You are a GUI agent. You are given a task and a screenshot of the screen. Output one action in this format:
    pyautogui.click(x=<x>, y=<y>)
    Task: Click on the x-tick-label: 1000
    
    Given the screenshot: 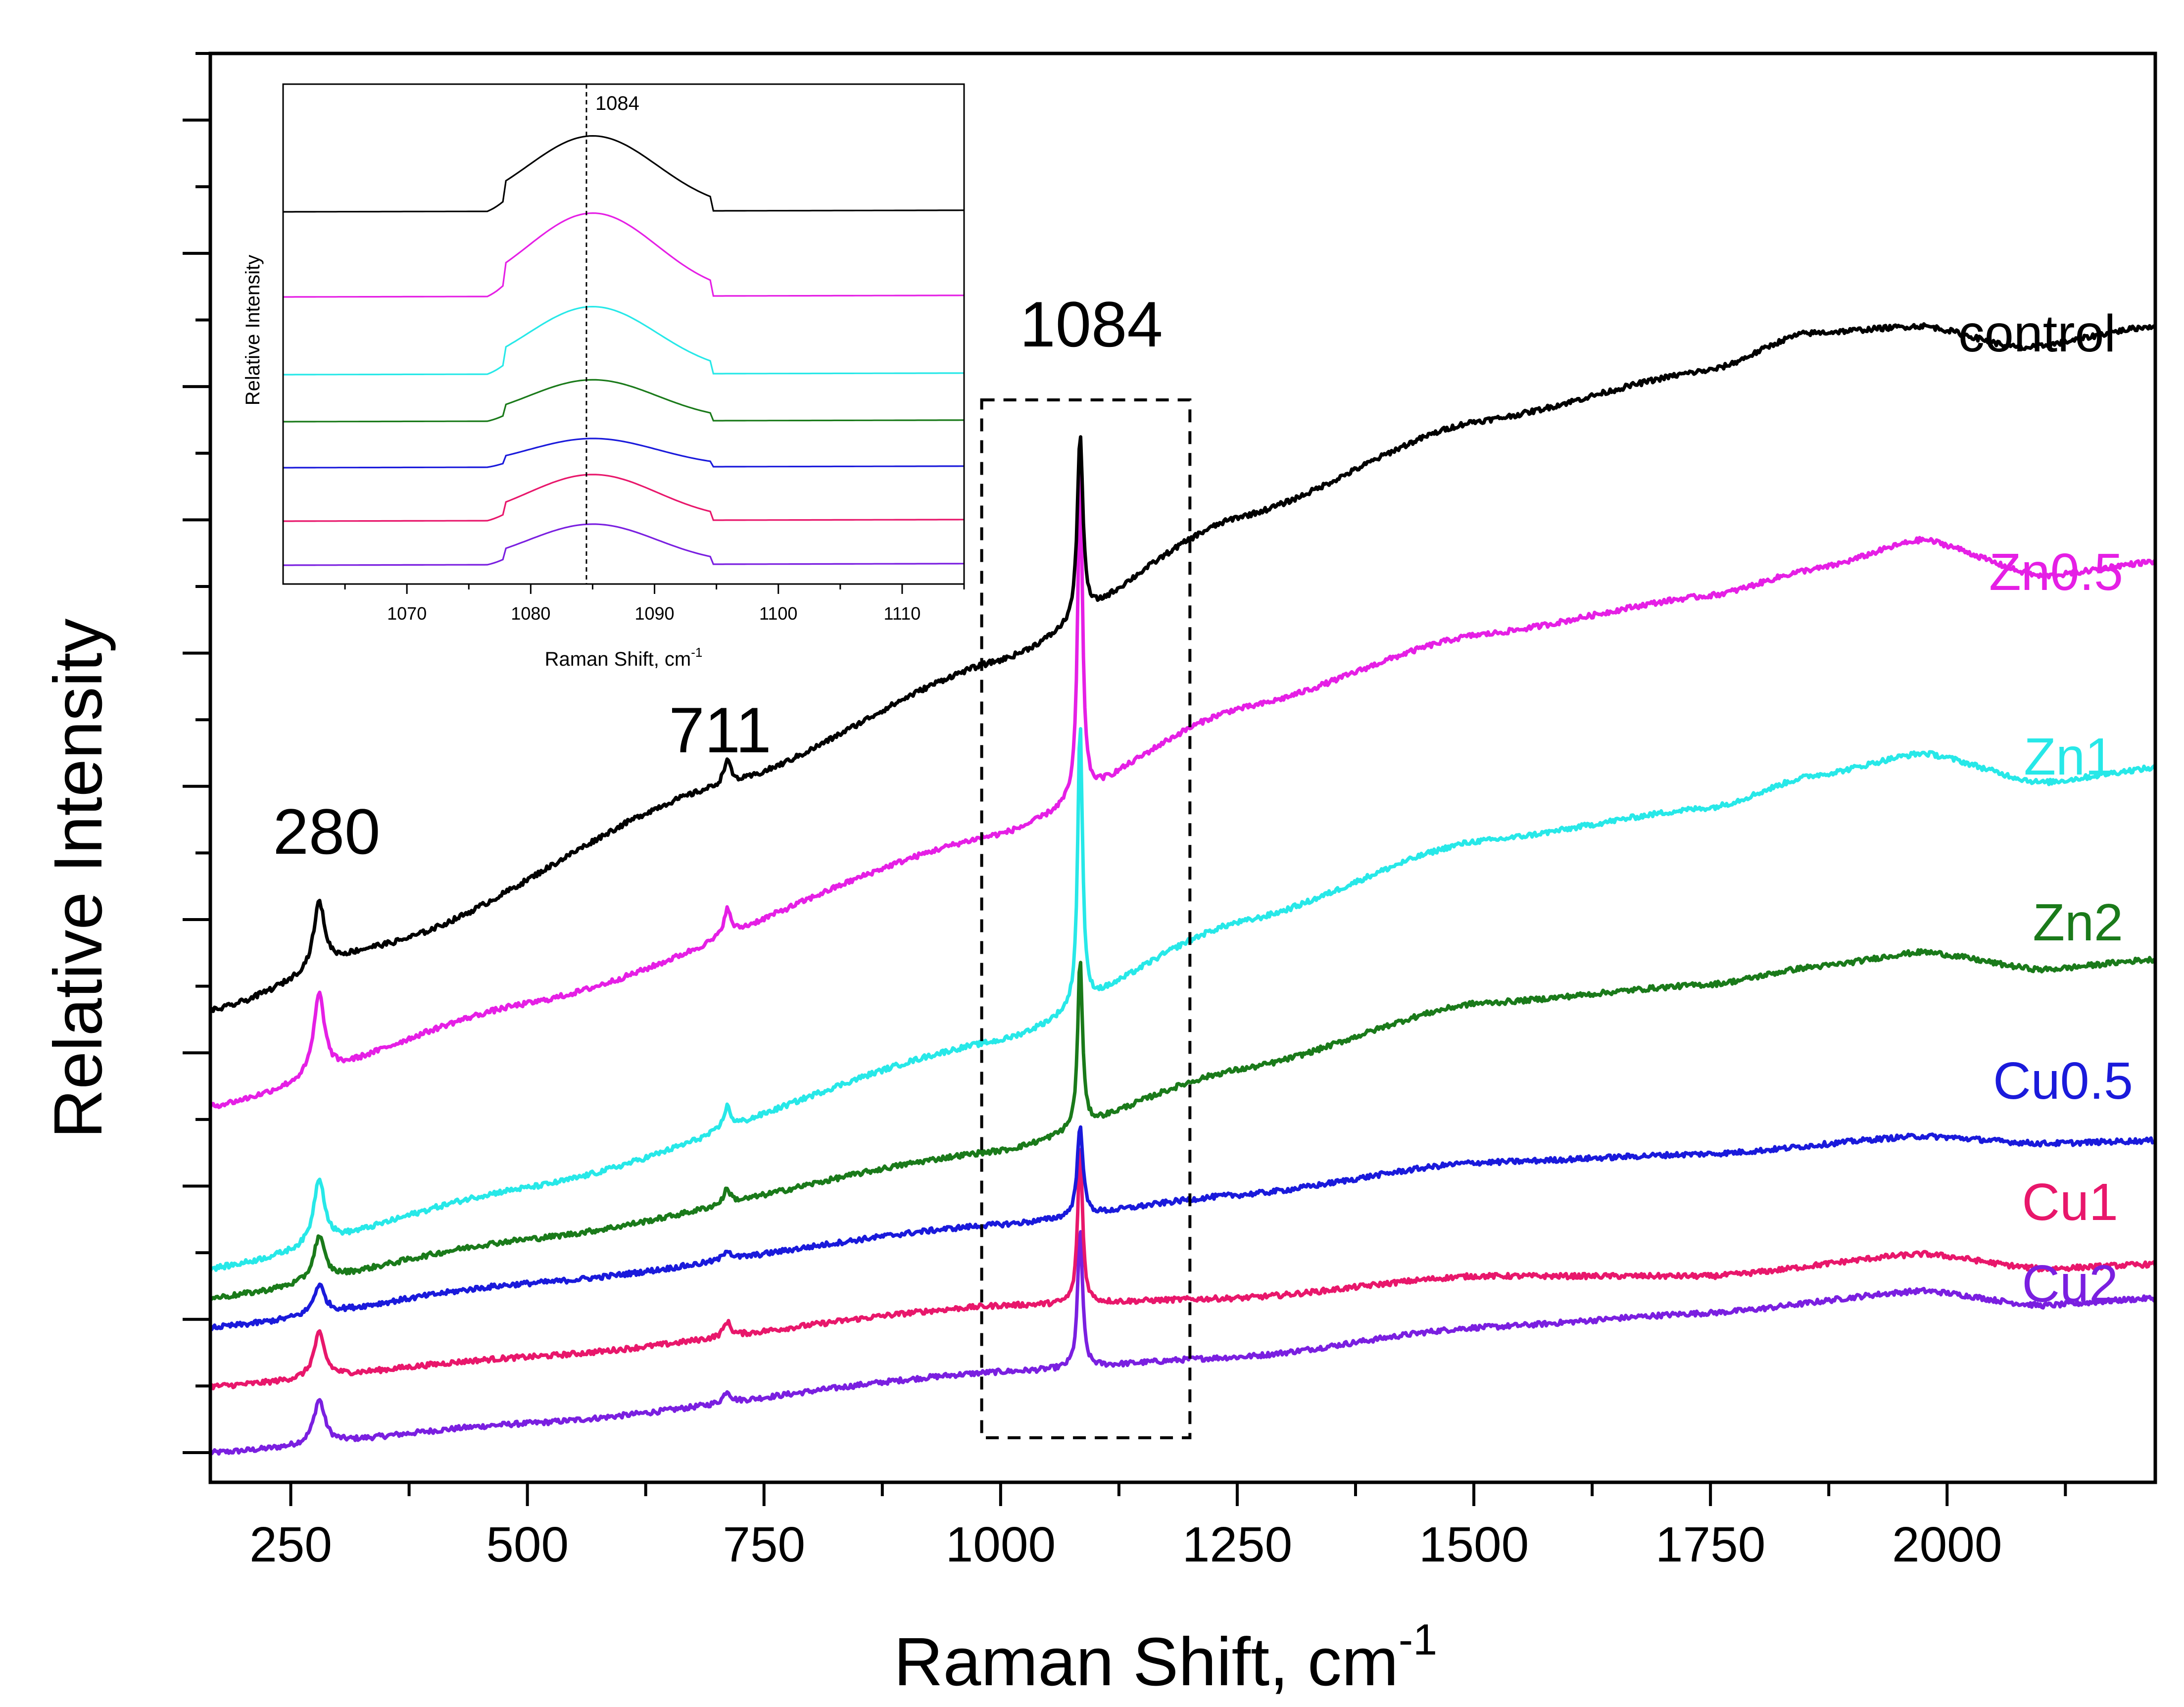 What is the action you would take?
    pyautogui.click(x=1001, y=1544)
    